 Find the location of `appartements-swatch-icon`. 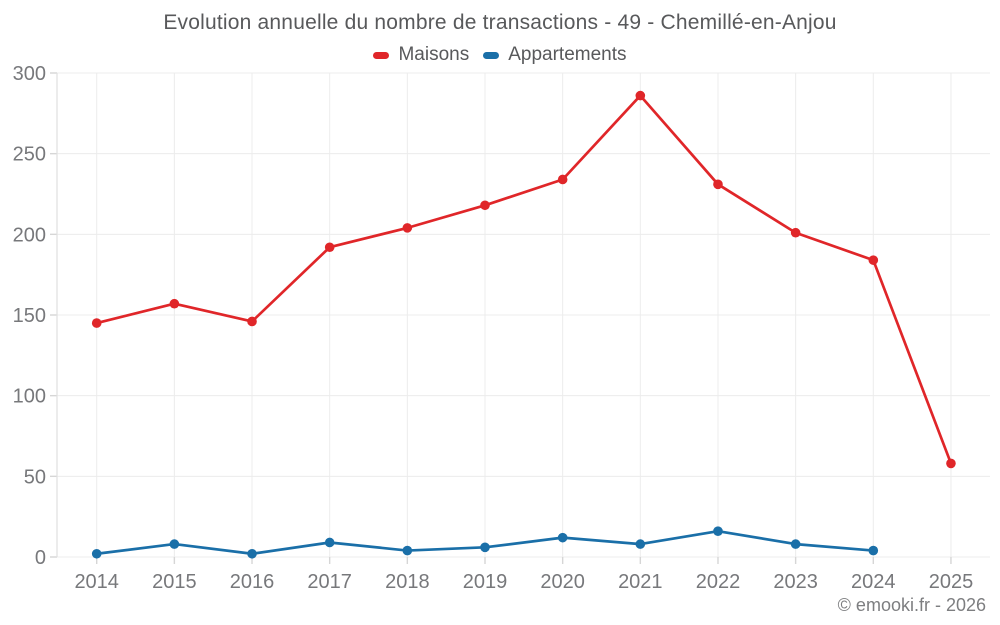

appartements-swatch-icon is located at coordinates (491, 55).